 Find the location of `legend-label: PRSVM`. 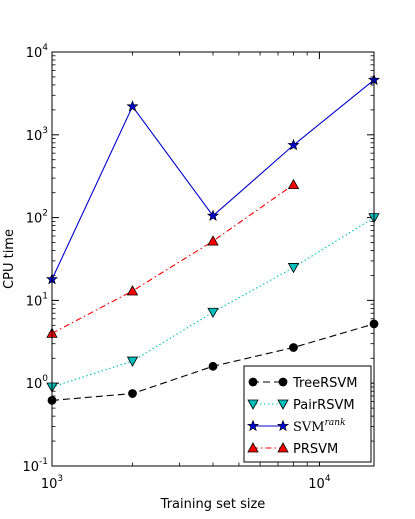

legend-label: PRSVM is located at coordinates (315, 449).